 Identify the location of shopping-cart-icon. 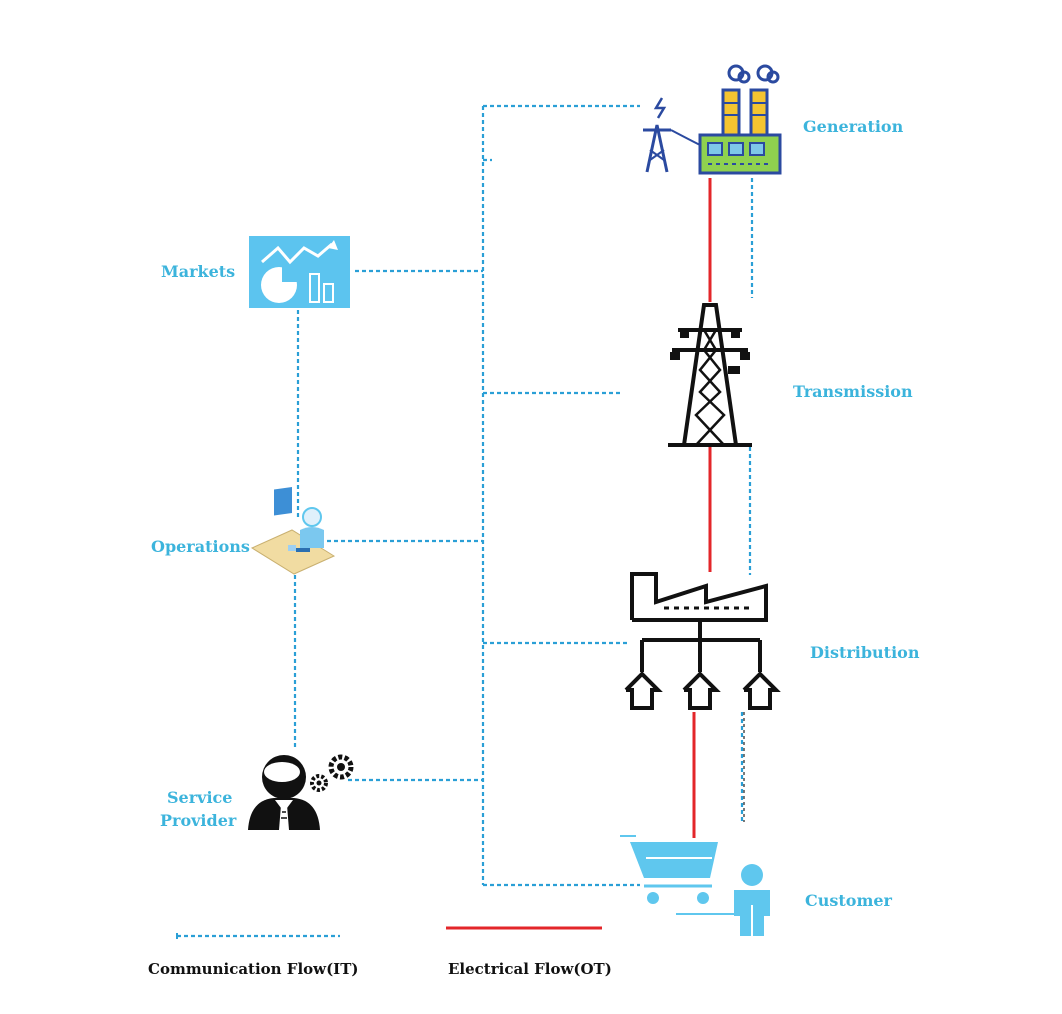
(677, 875).